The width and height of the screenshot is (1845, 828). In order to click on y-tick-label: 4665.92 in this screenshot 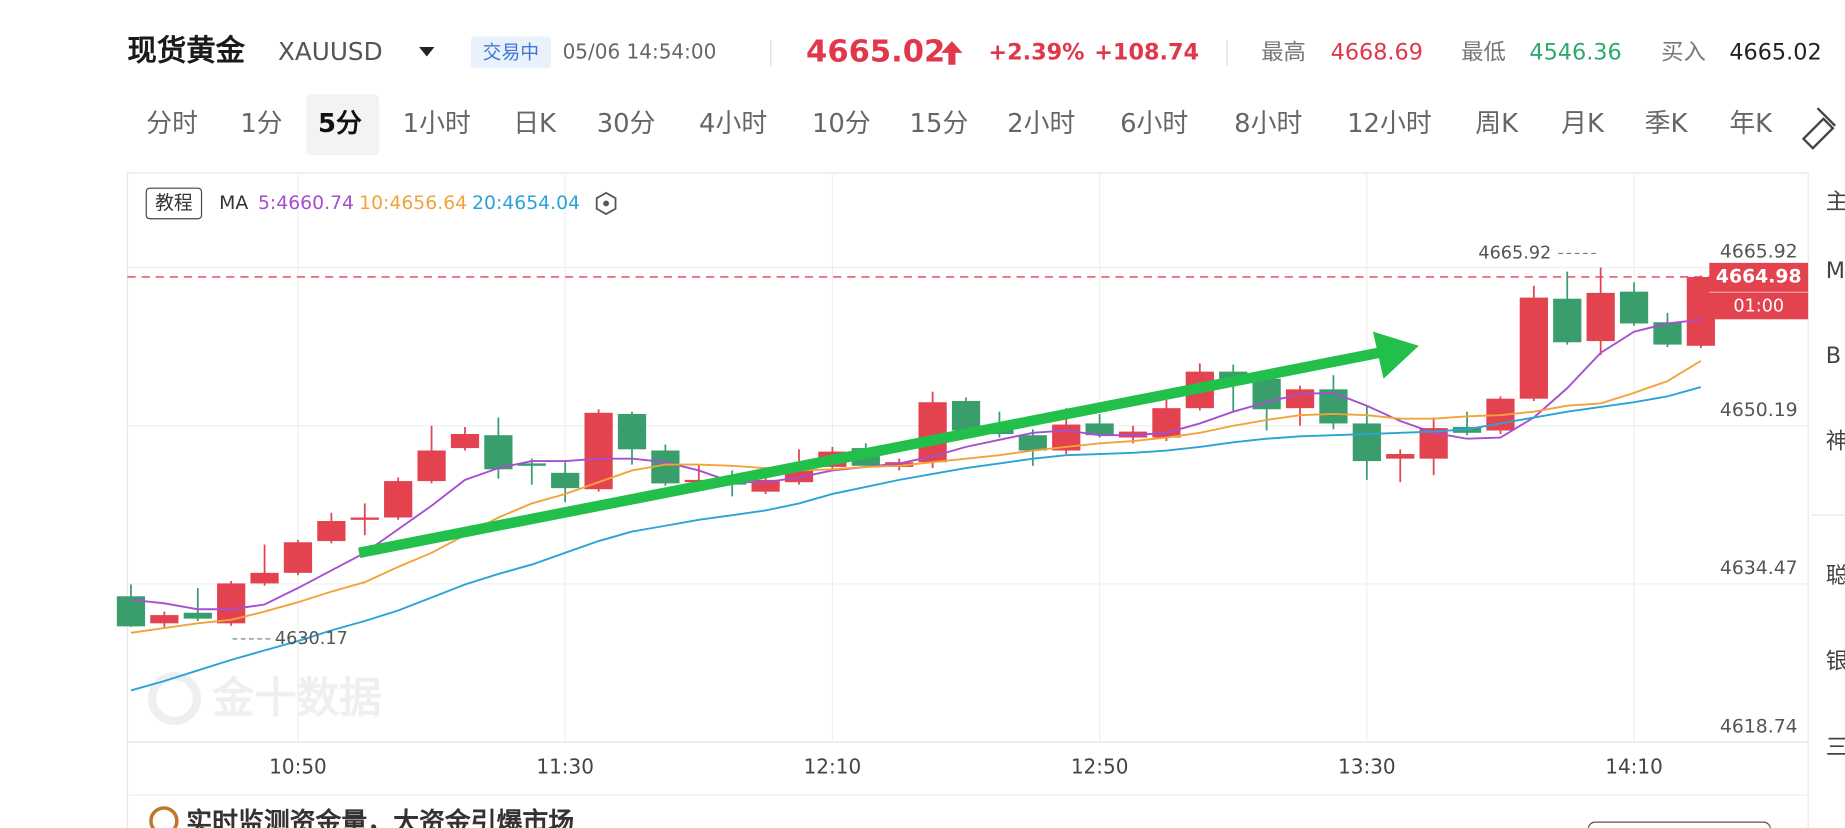, I will do `click(1759, 252)`.